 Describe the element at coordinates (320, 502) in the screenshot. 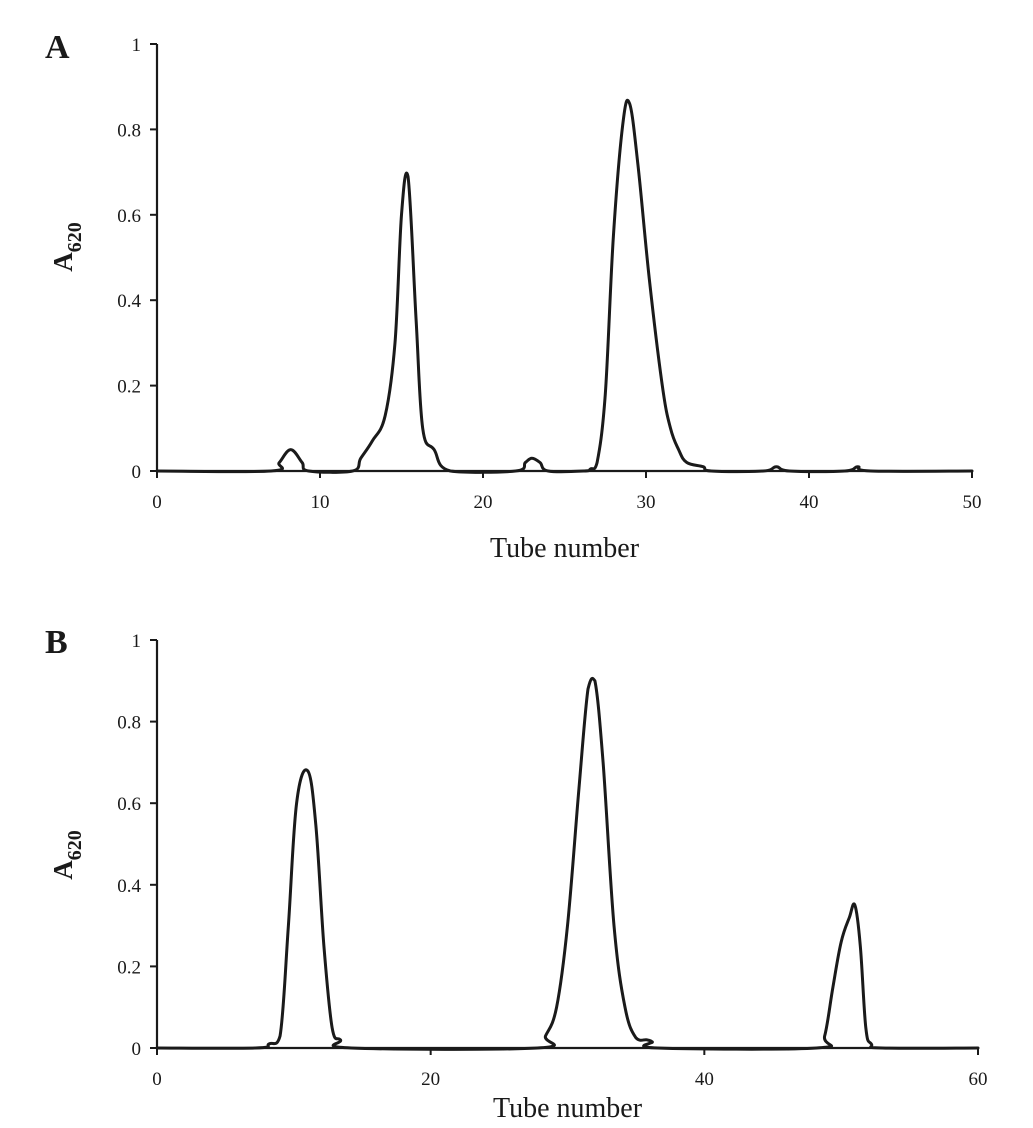

I see `x-tick-label: 10` at that location.